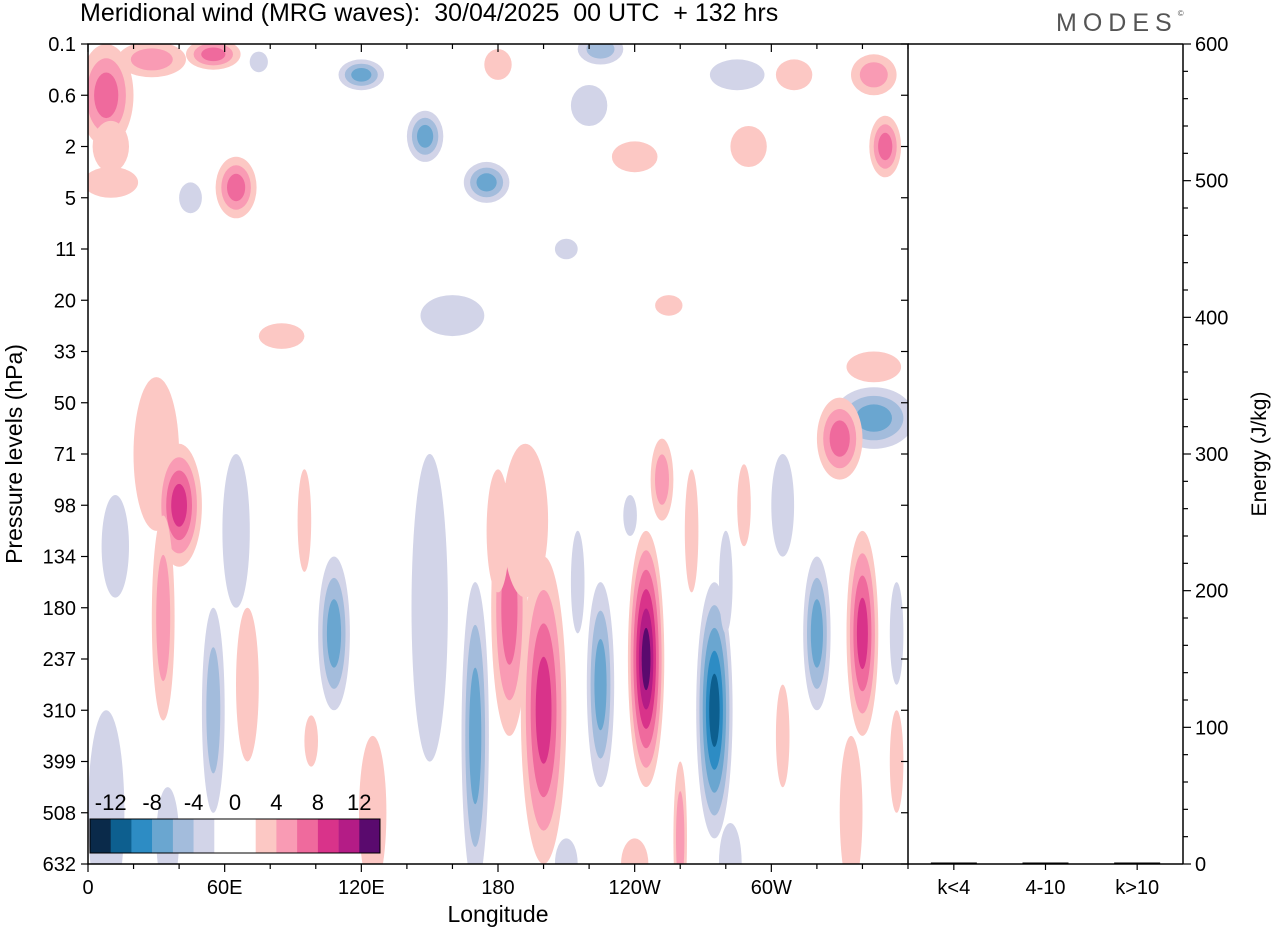  I want to click on energy-tick-label: 0, so click(1200, 865).